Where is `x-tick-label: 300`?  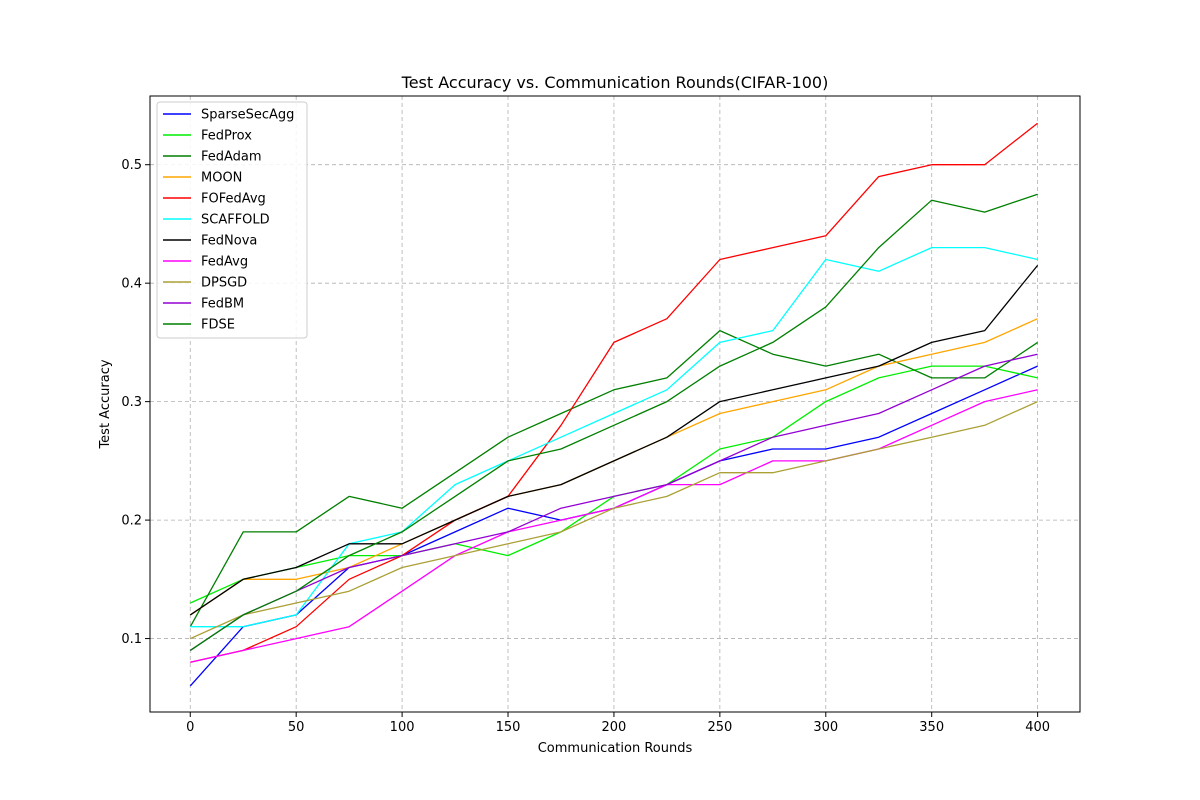 x-tick-label: 300 is located at coordinates (825, 727).